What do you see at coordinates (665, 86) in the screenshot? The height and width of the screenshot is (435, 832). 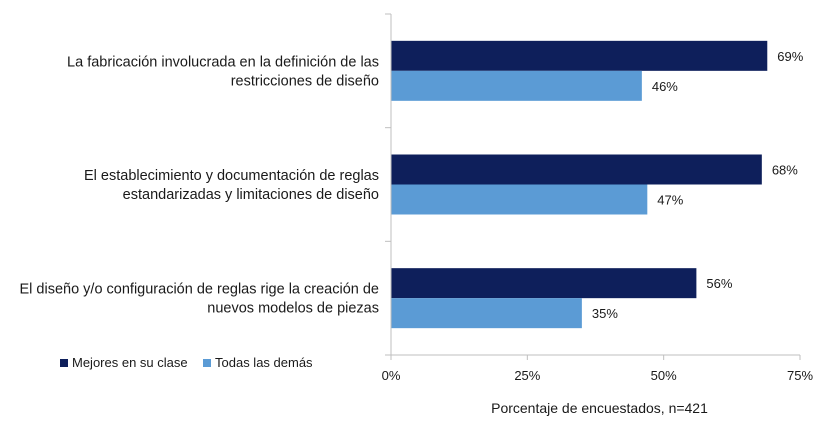 I see `data-label: 46%` at bounding box center [665, 86].